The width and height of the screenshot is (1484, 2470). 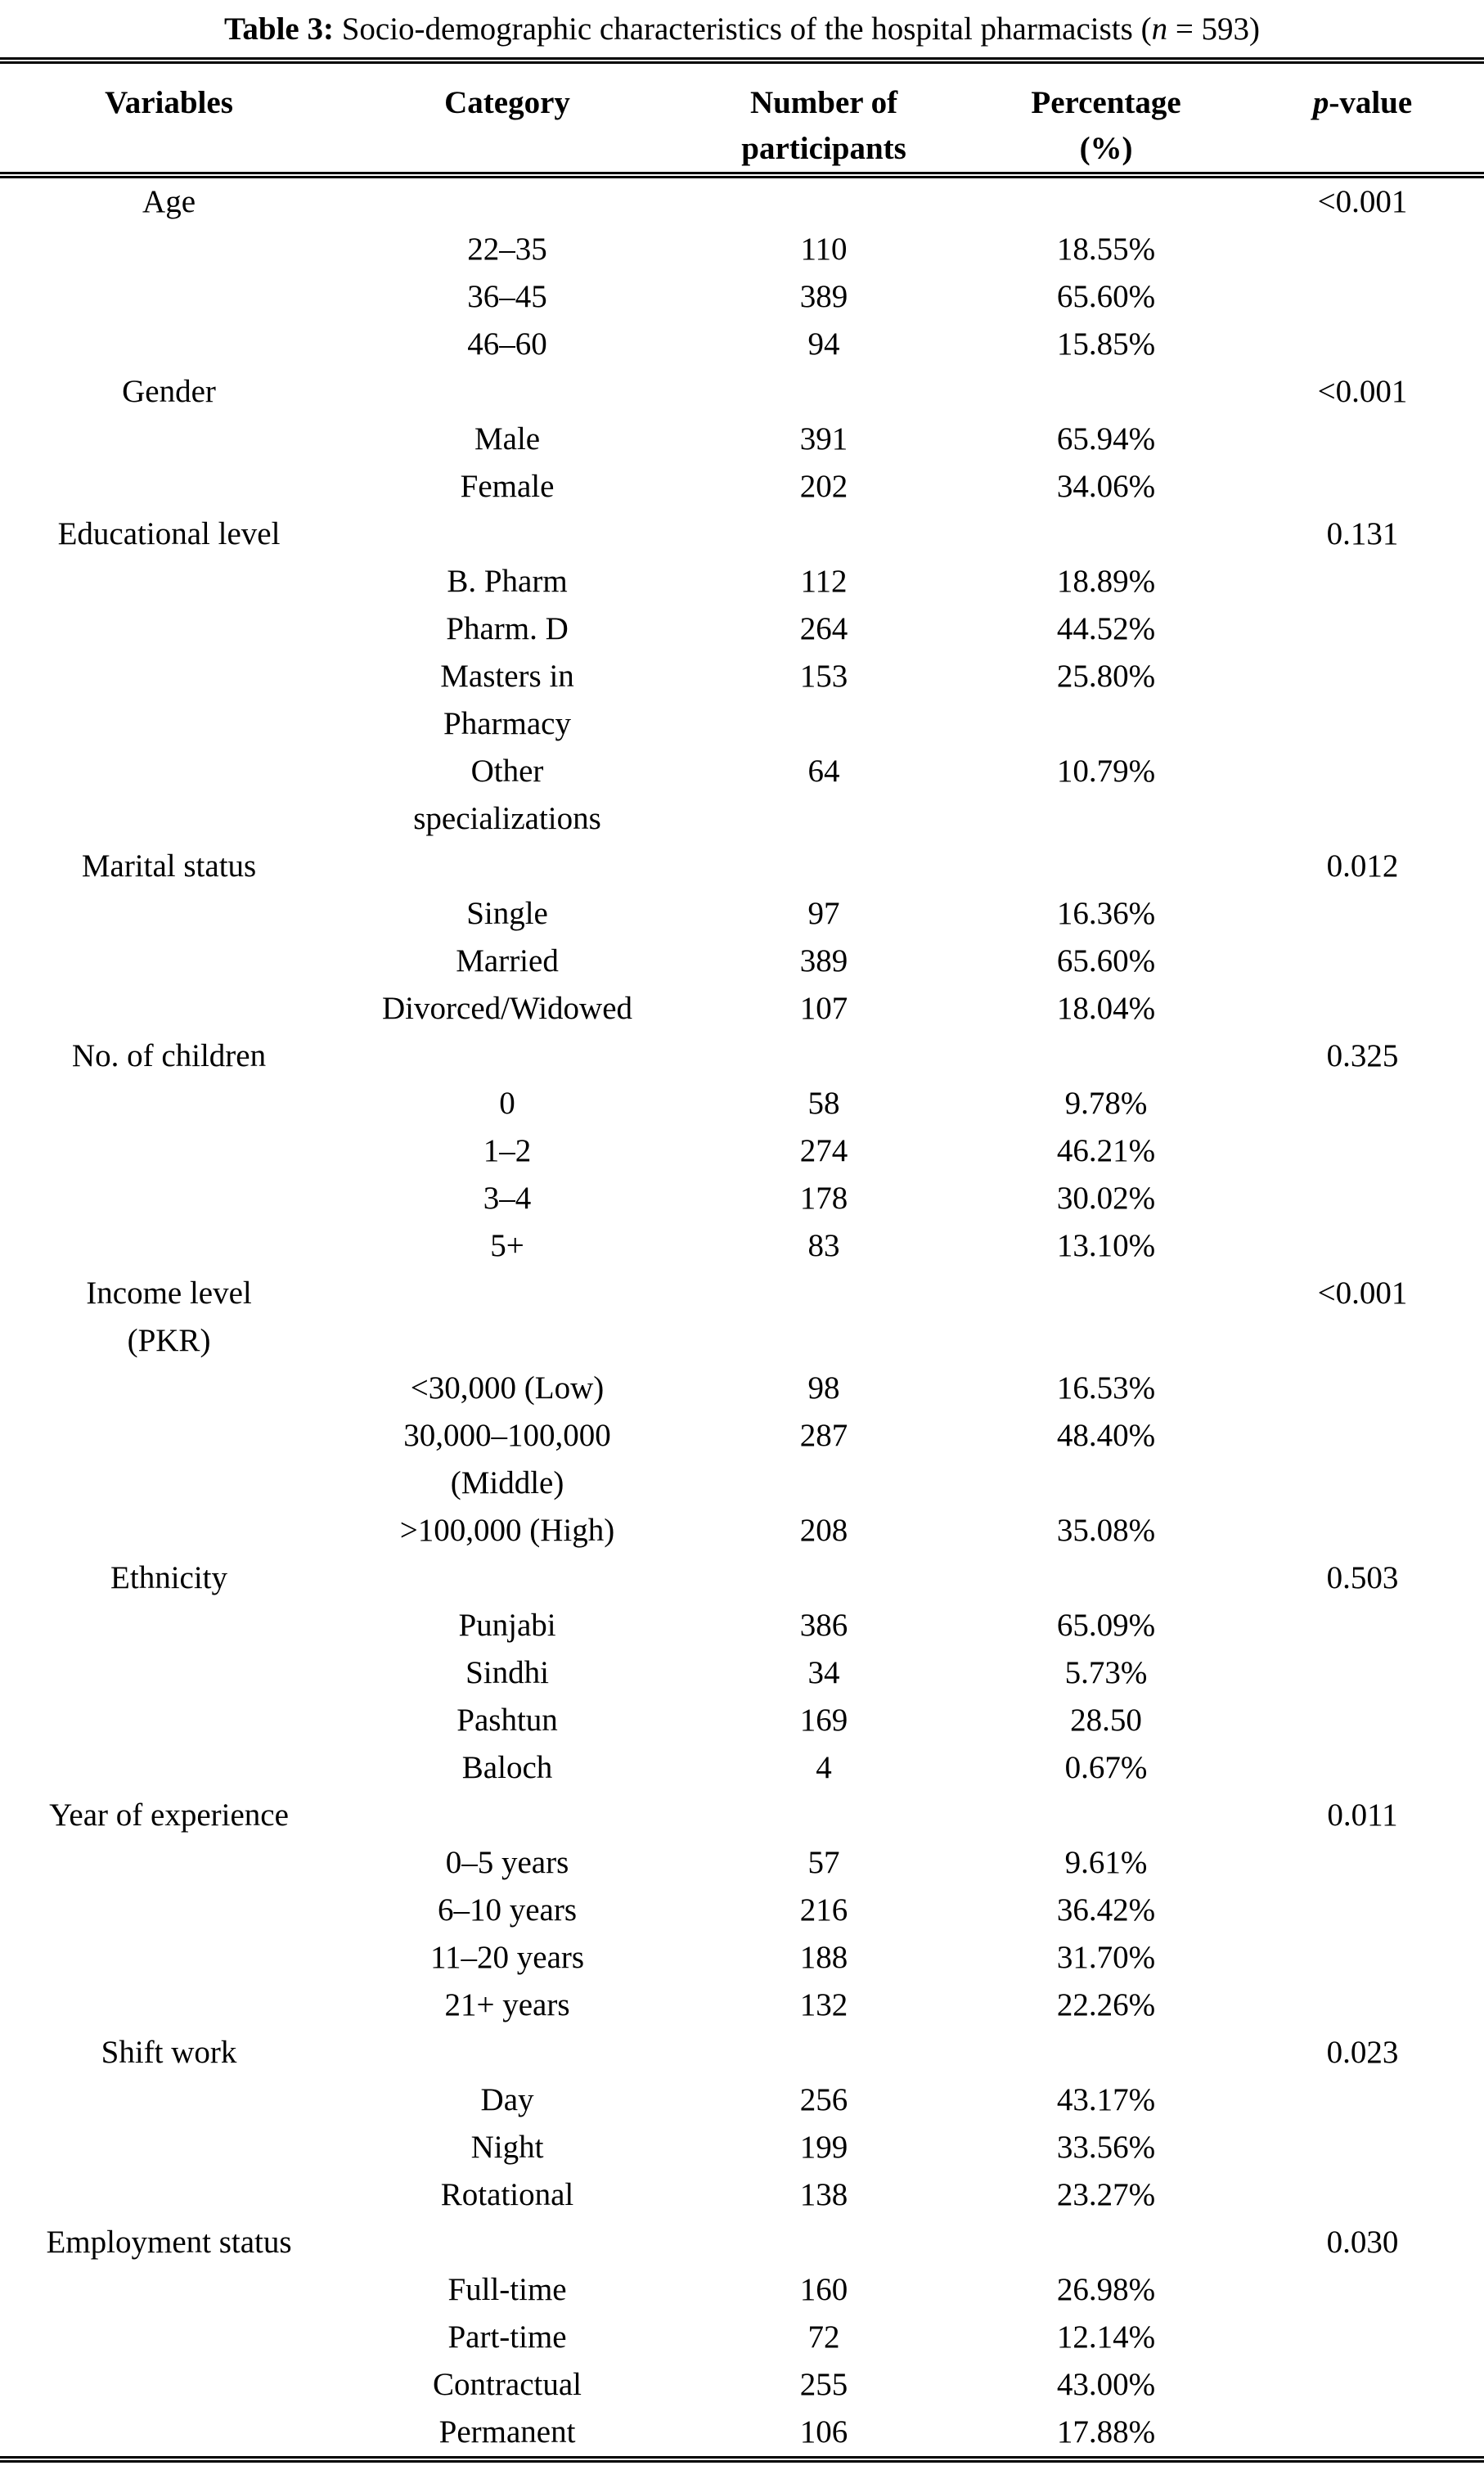 I want to click on cell-pct: 15.85%, so click(x=1106, y=344).